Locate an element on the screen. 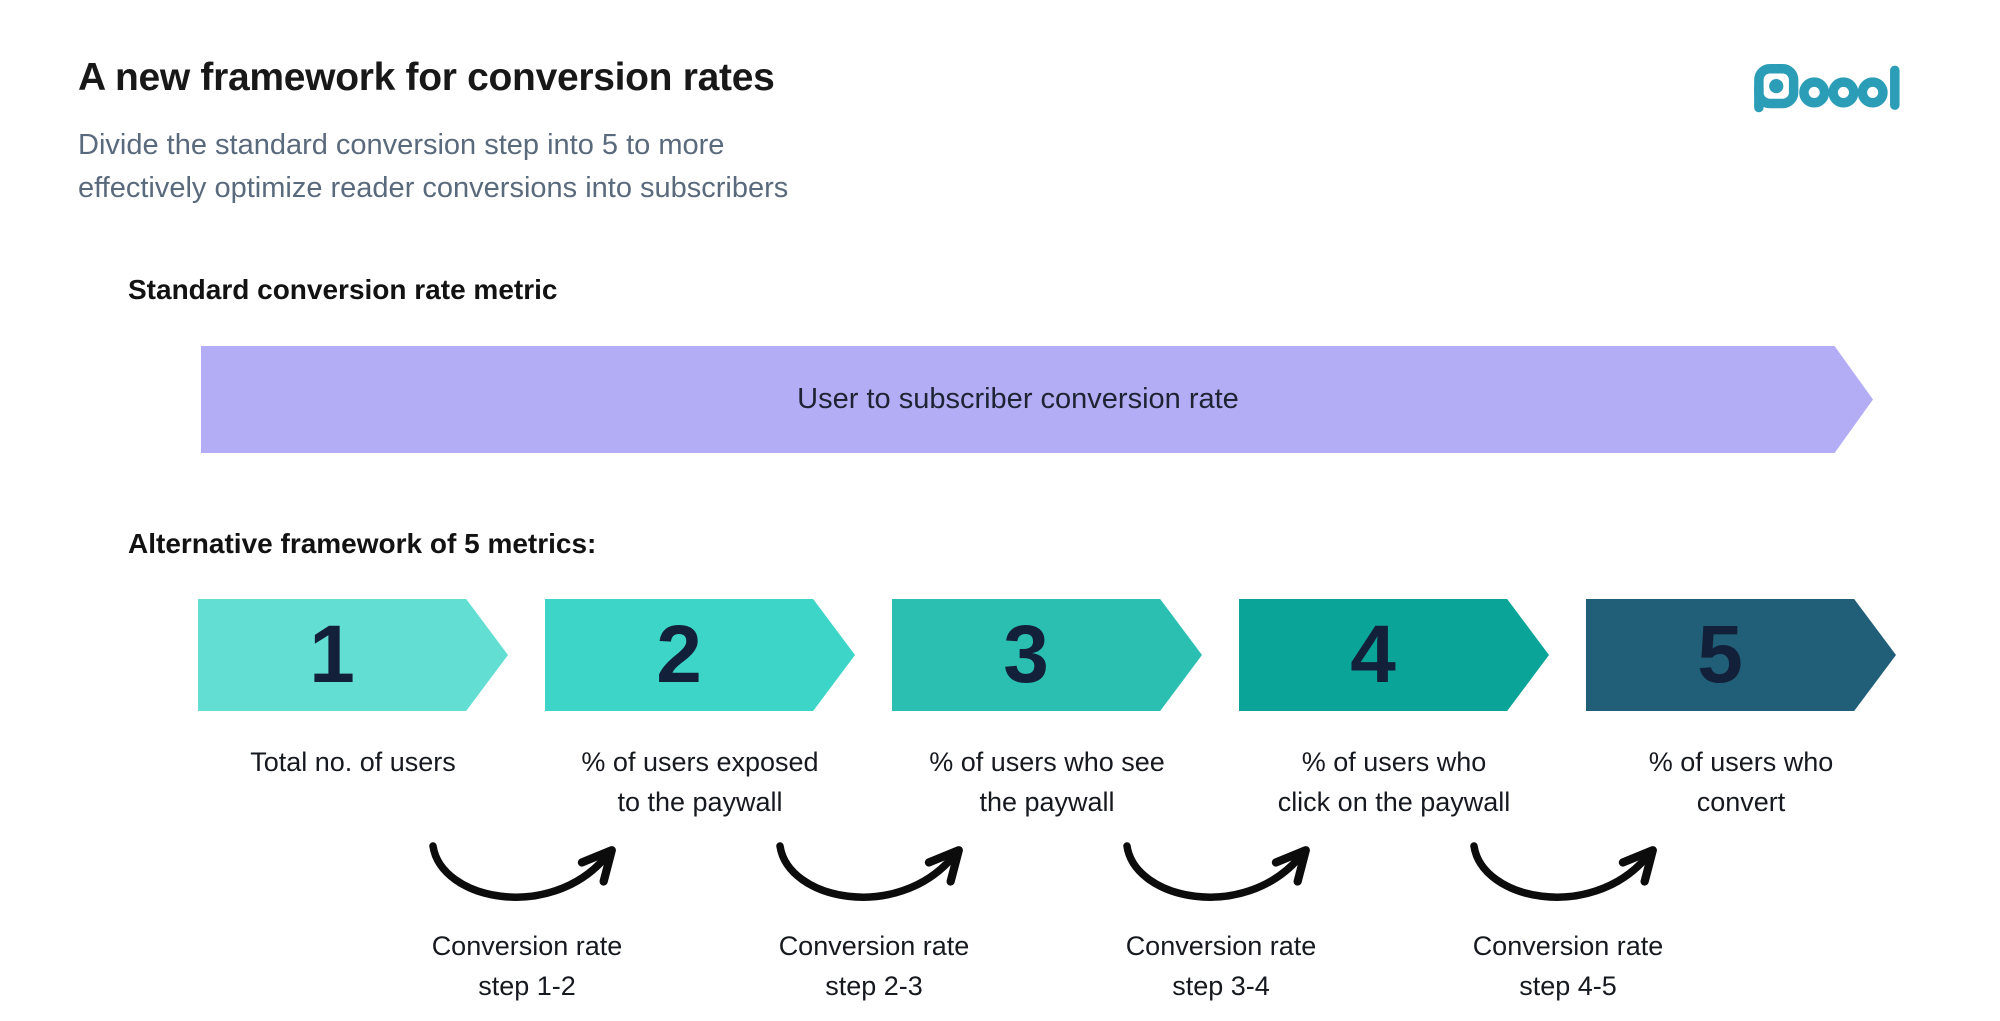 This screenshot has width=2000, height=1021. step-arrow-5: 5 is located at coordinates (1741, 655).